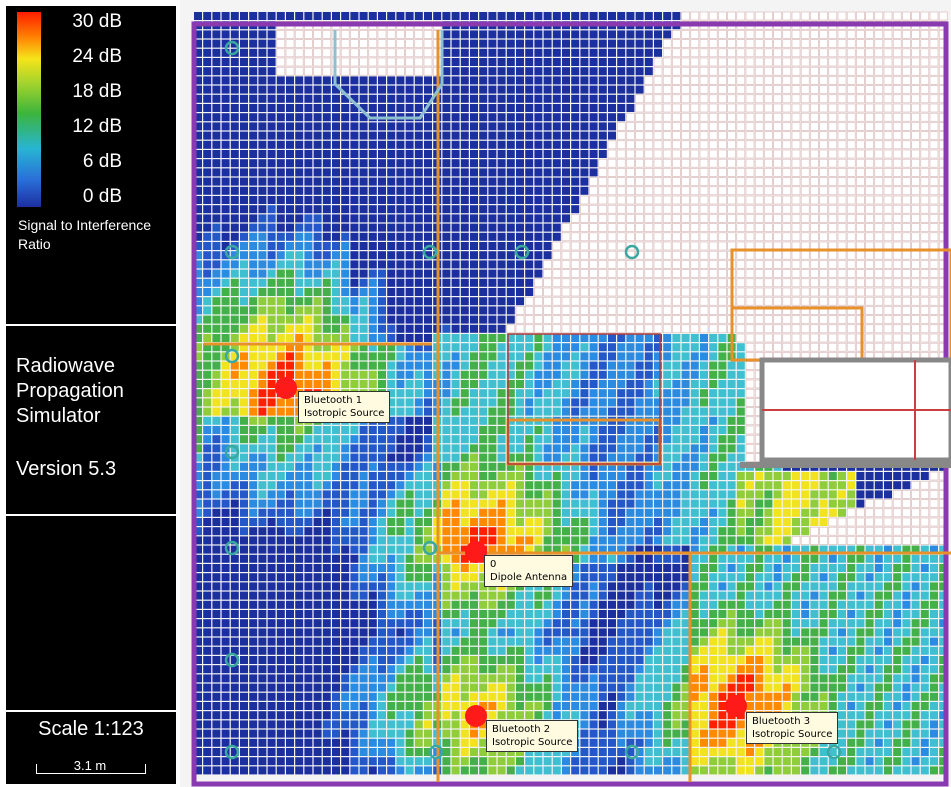  What do you see at coordinates (90, 765) in the screenshot?
I see `scale-length: 3.1 m` at bounding box center [90, 765].